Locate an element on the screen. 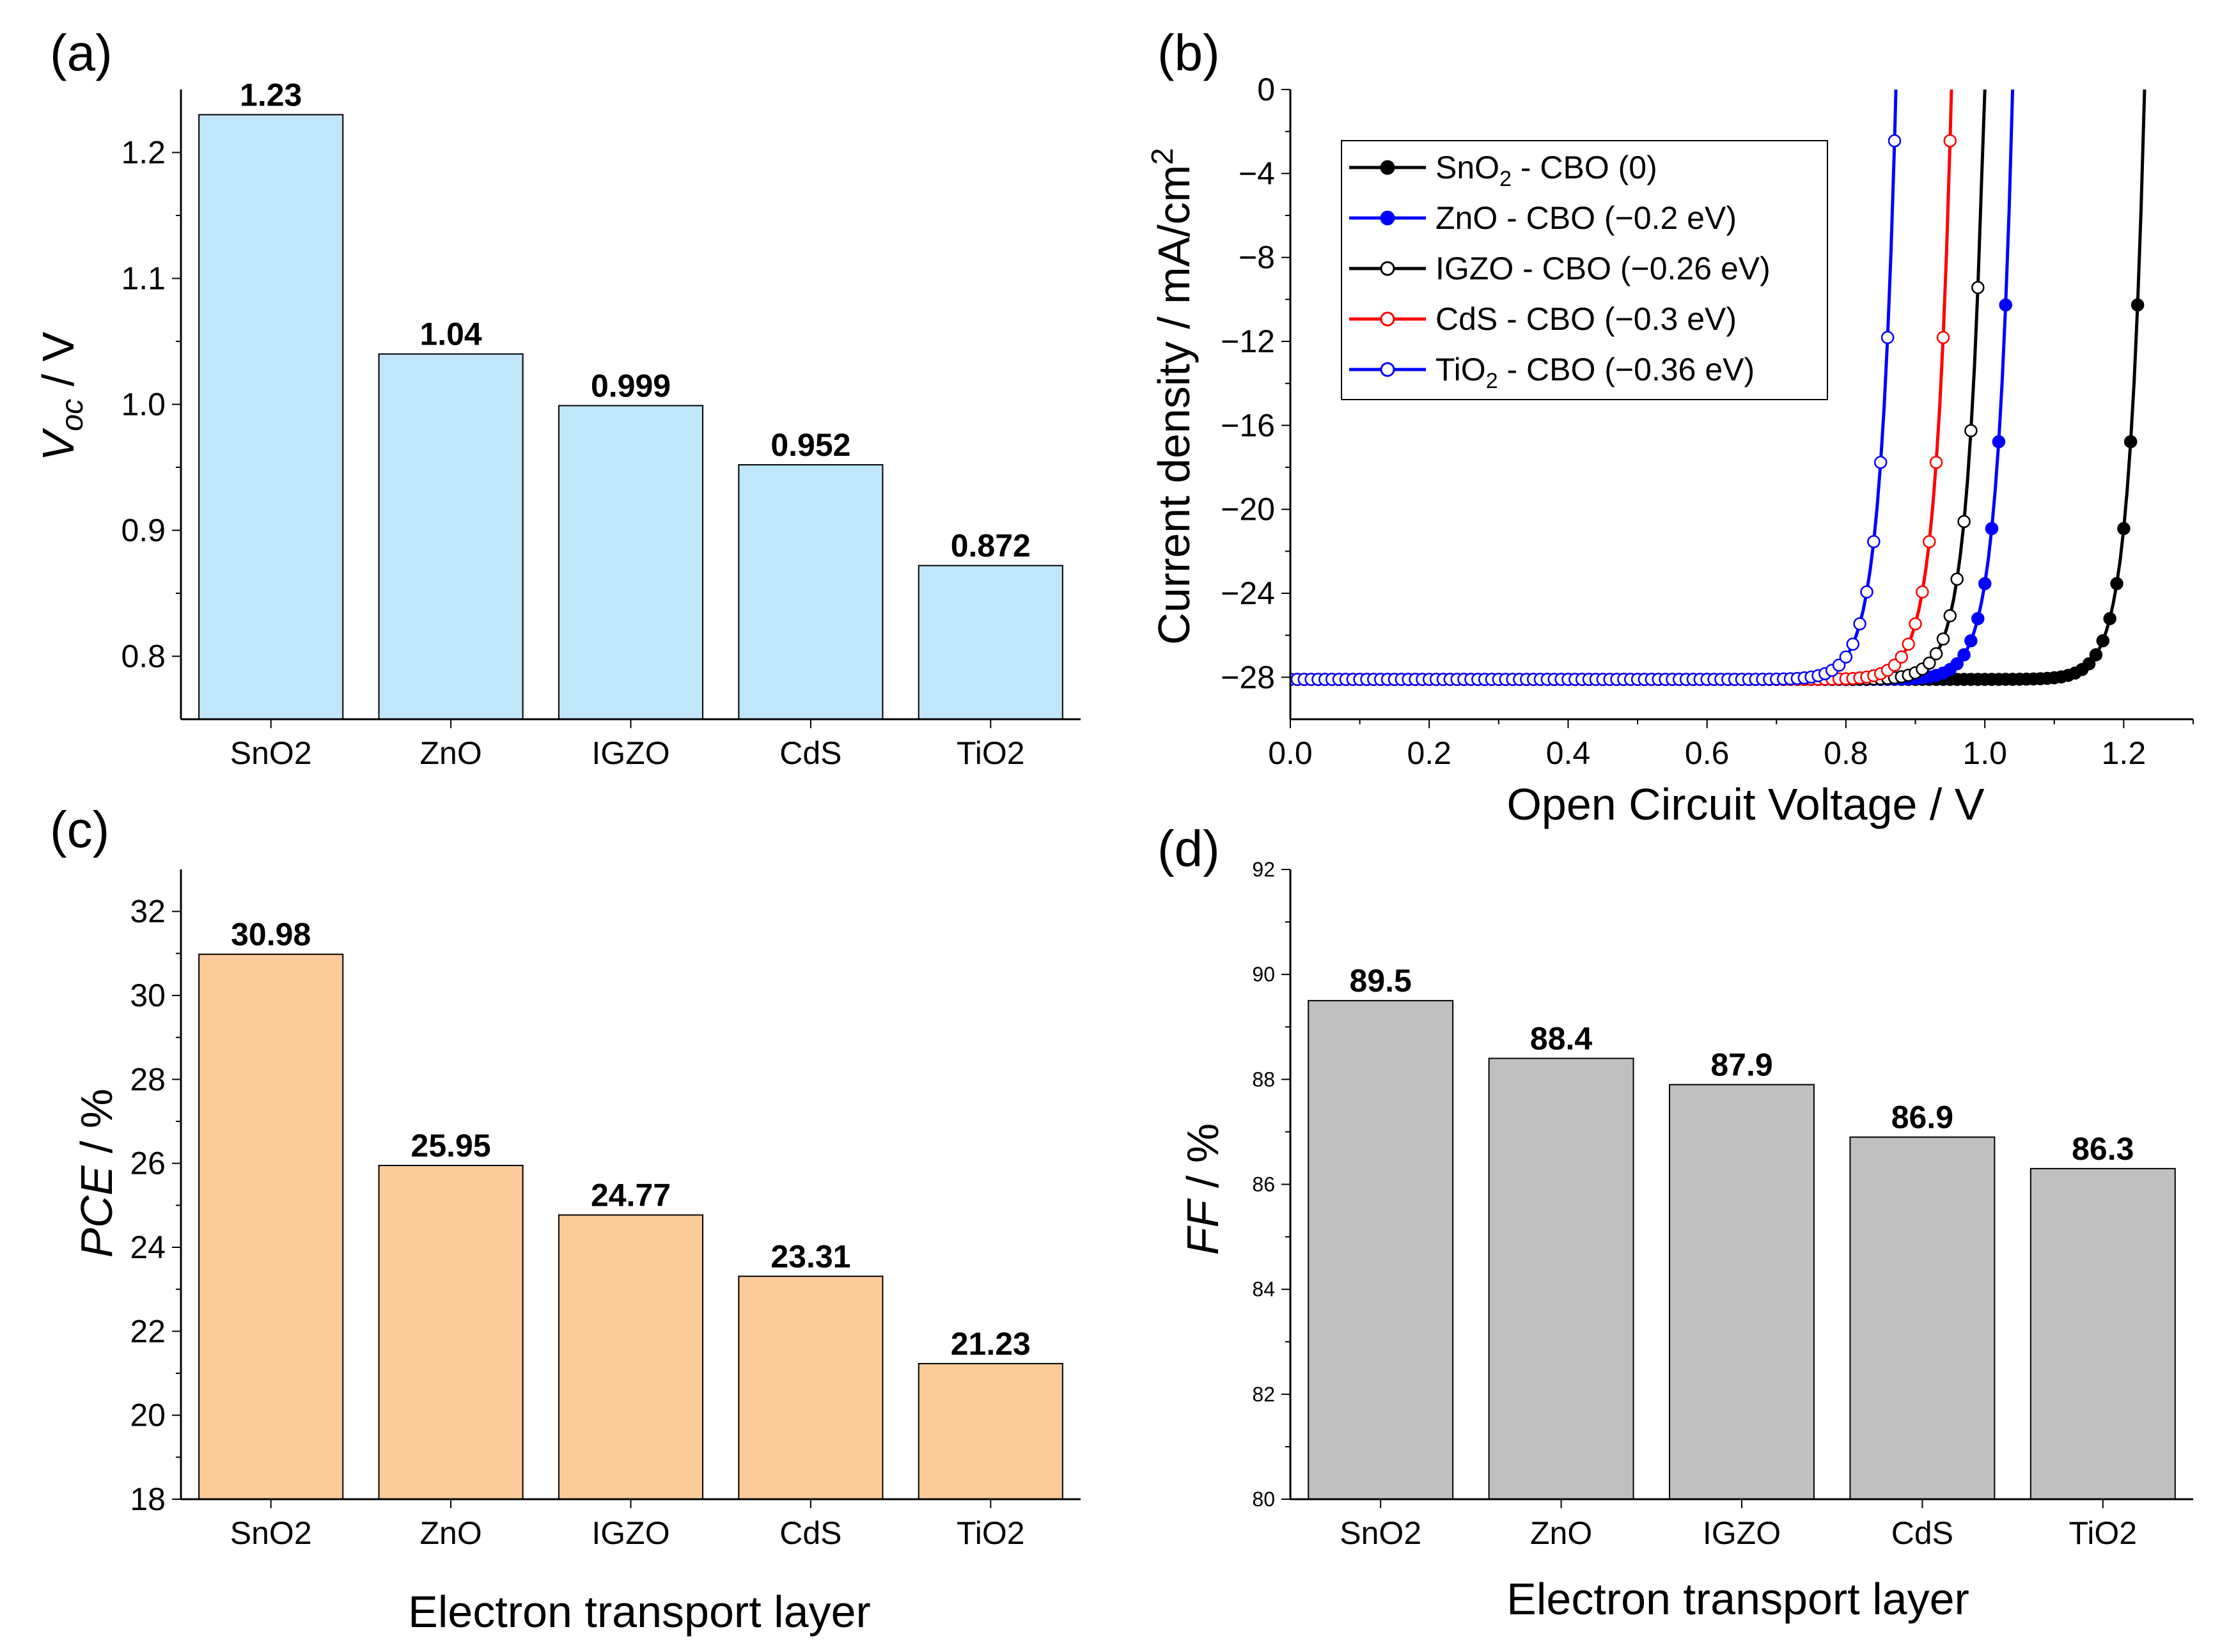 The image size is (2213, 1652). c-bar-zno is located at coordinates (451, 1332).